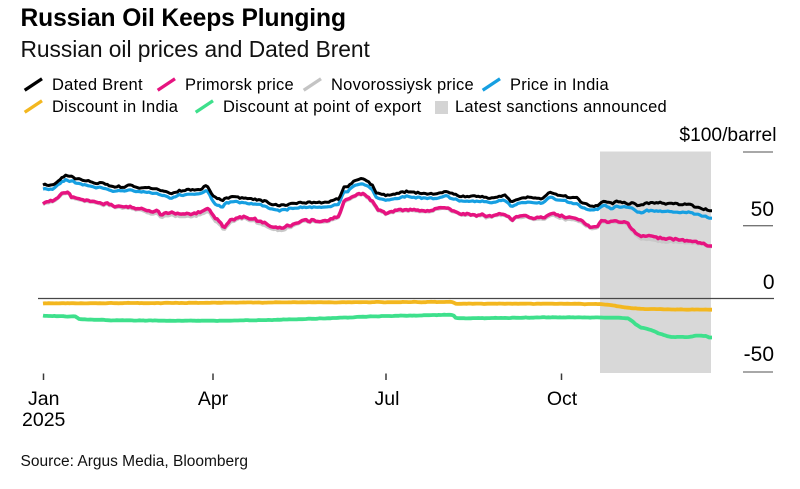 This screenshot has width=800, height=489. Describe the element at coordinates (44, 420) in the screenshot. I see `svg-text: 2025` at that location.